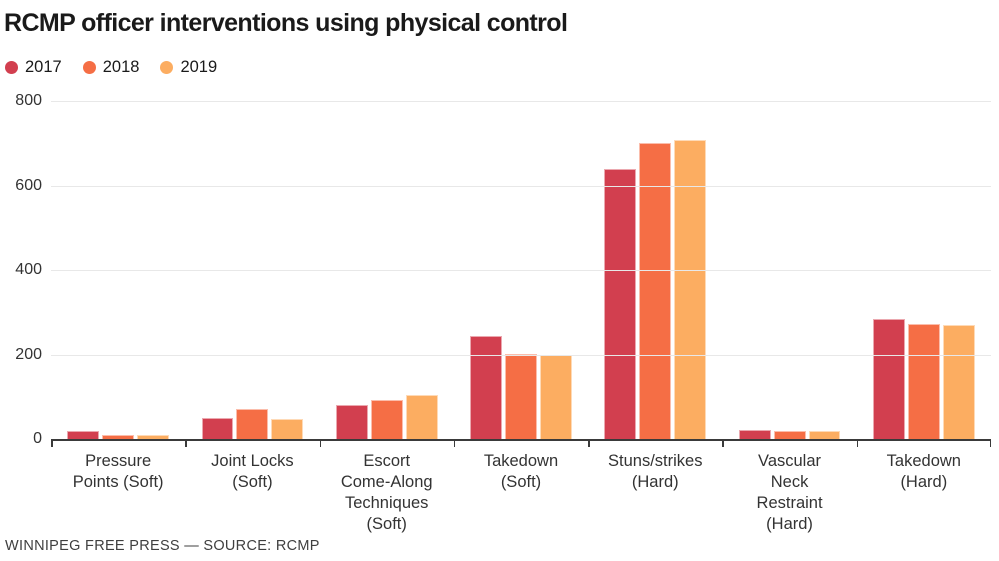  I want to click on bar-2018-takedown-soft, so click(521, 396).